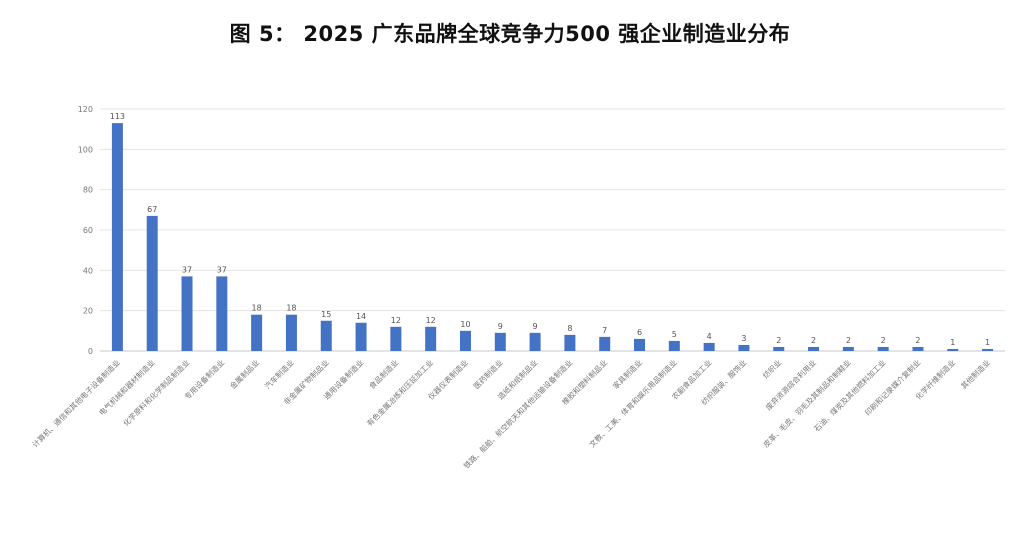  What do you see at coordinates (709, 336) in the screenshot?
I see `data-label: 4` at bounding box center [709, 336].